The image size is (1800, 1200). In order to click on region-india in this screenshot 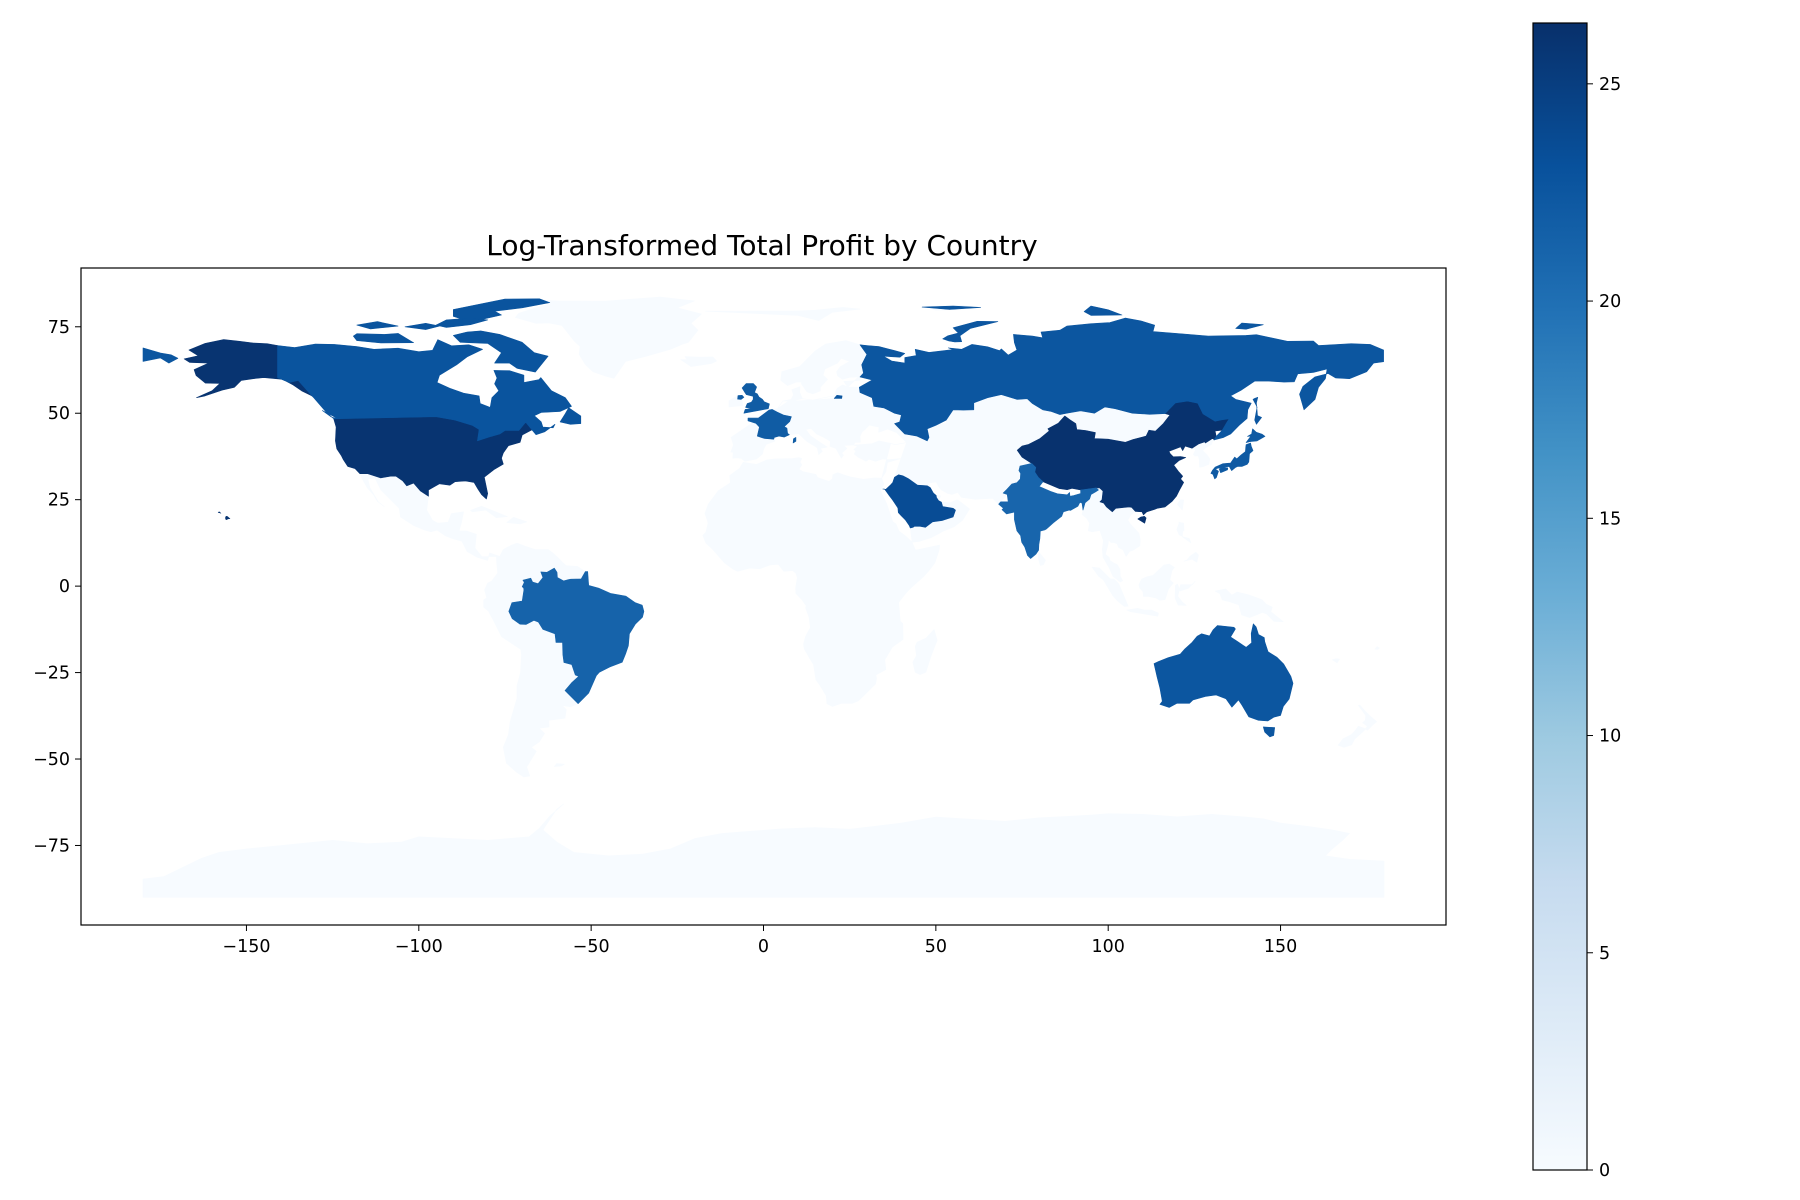, I will do `click(1048, 511)`.